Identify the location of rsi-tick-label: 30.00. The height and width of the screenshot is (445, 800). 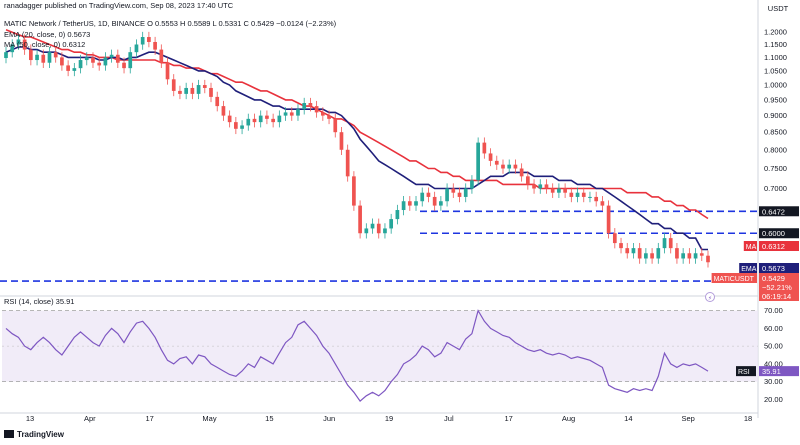
(773, 381).